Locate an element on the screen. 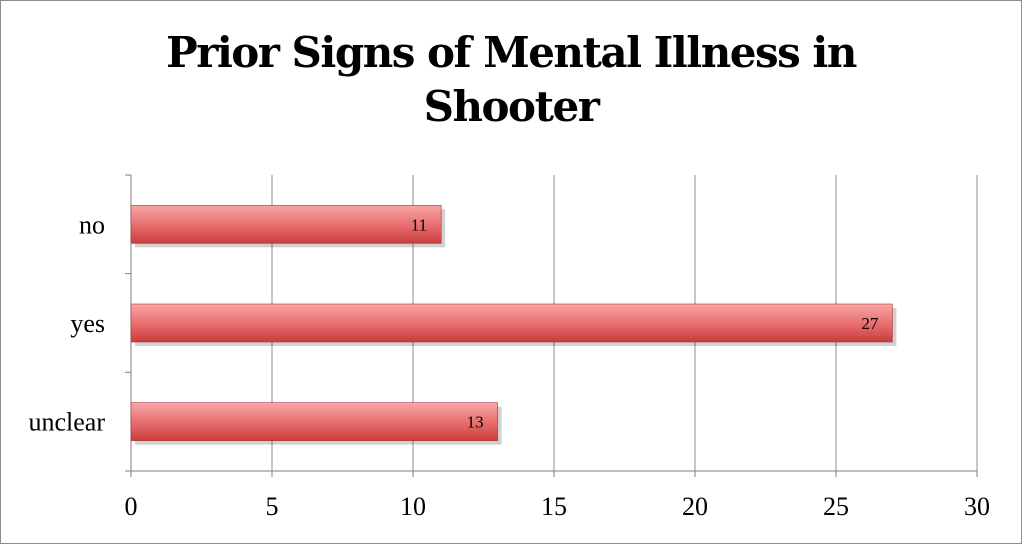  chart-title-line-1: Prior Signs of Mental Illness in is located at coordinates (511, 52).